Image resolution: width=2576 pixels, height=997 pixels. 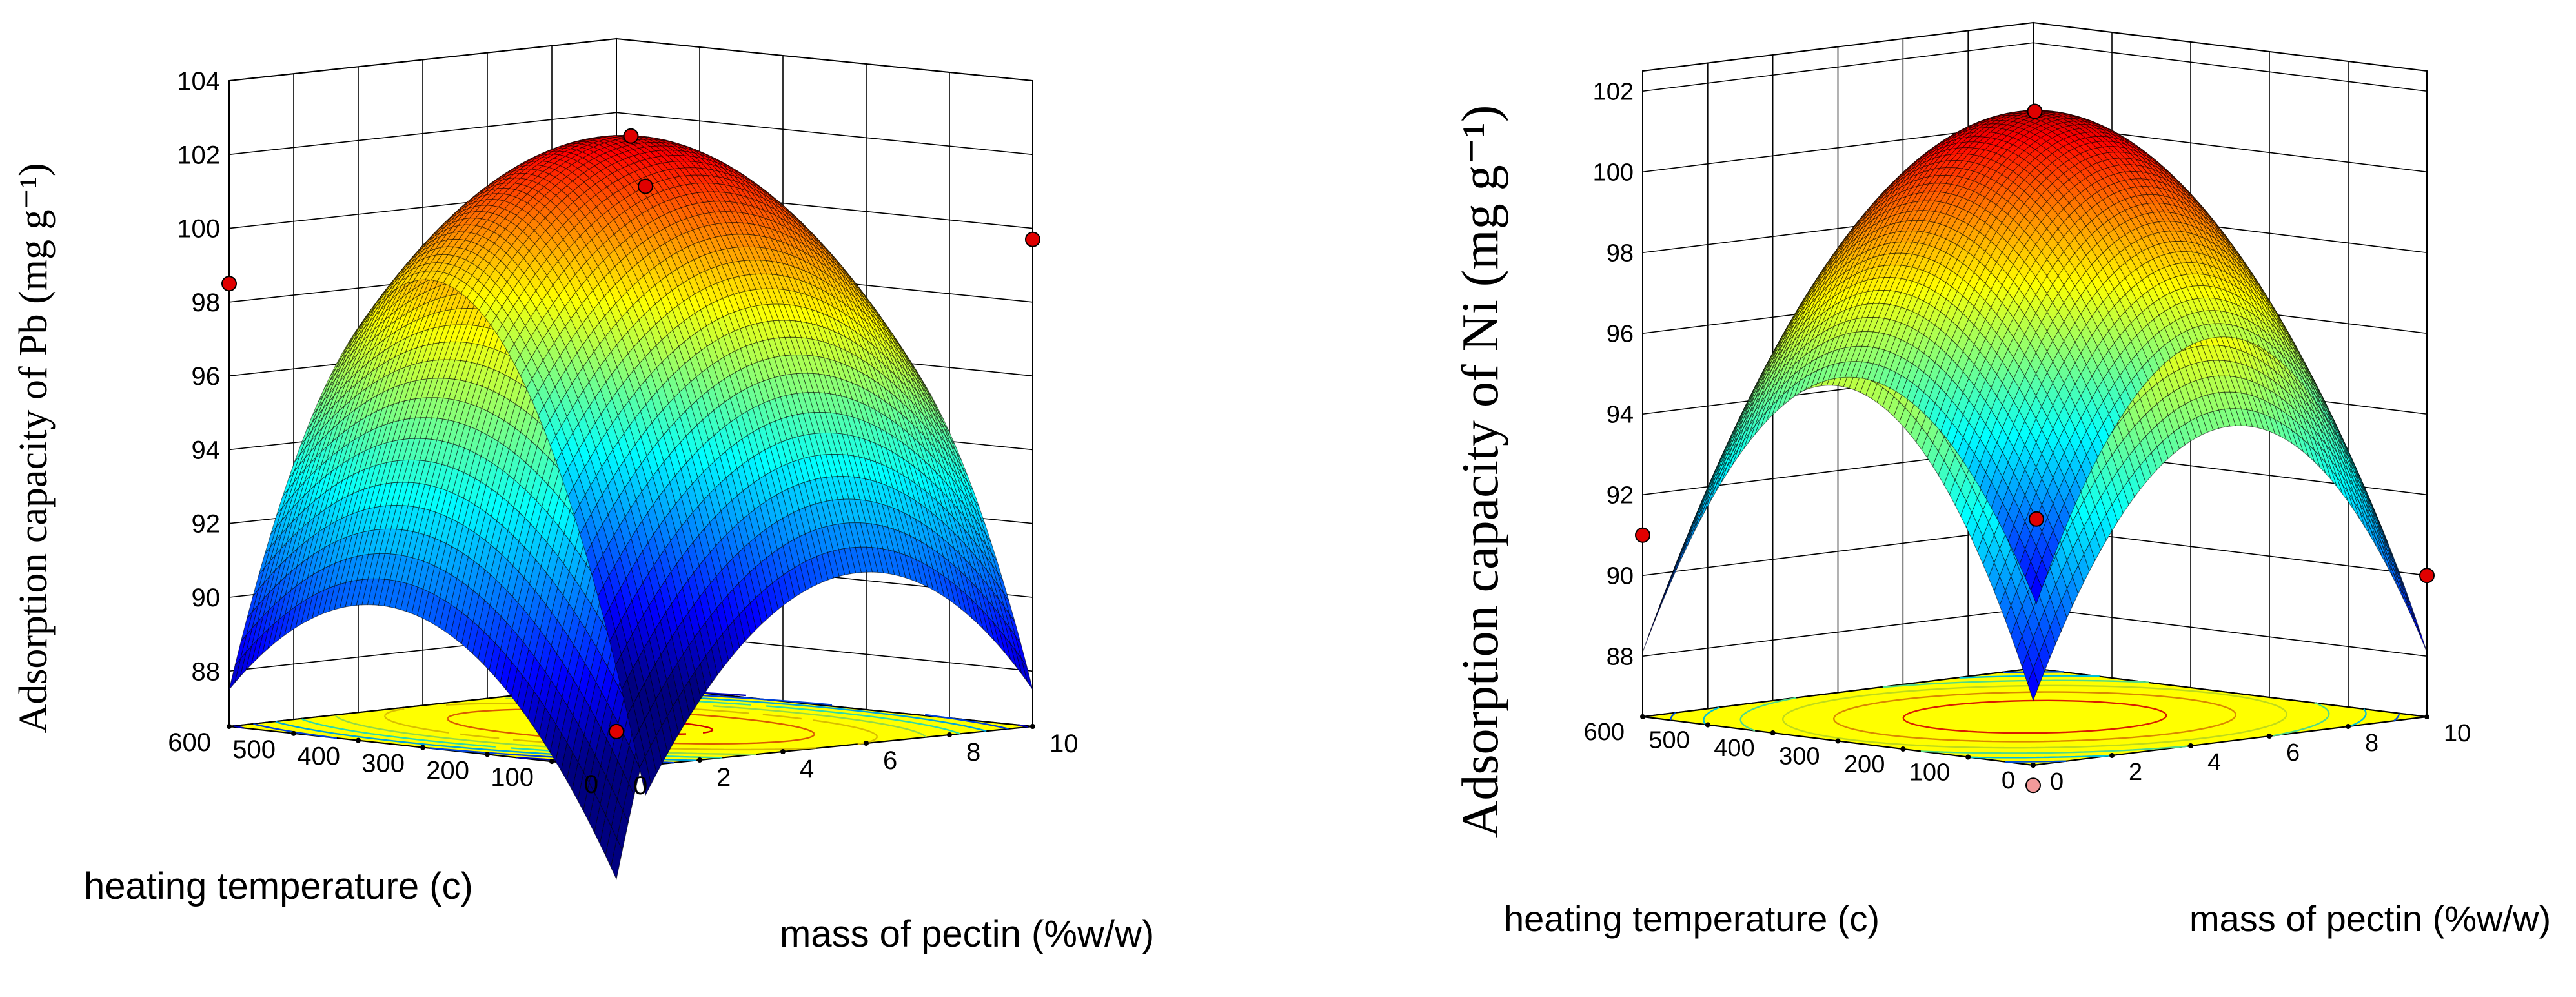 I want to click on value-tick-label: 88, so click(x=206, y=671).